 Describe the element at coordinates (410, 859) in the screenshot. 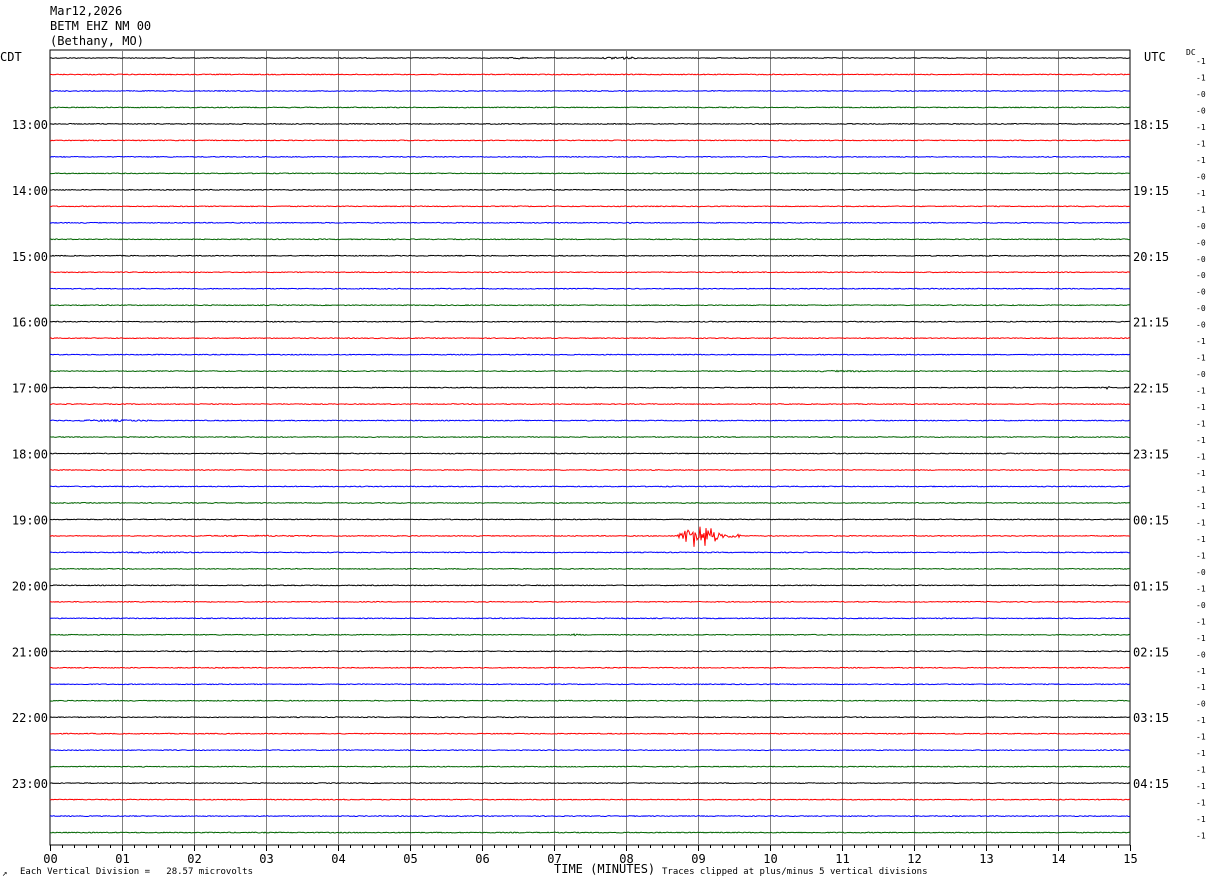

I see `x-tick-label: 05` at that location.